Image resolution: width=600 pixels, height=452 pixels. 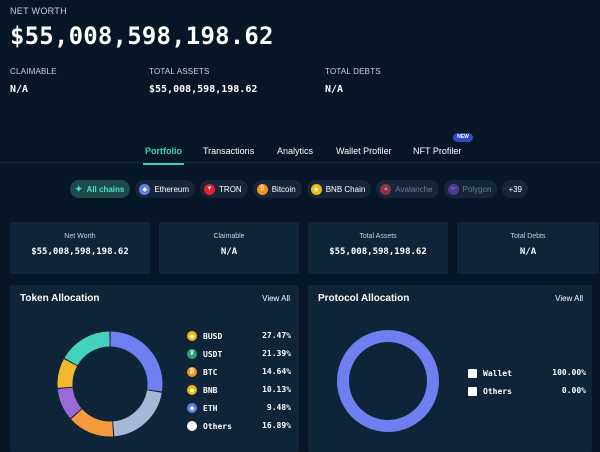 I want to click on chain-label: Avalanche, so click(x=414, y=189).